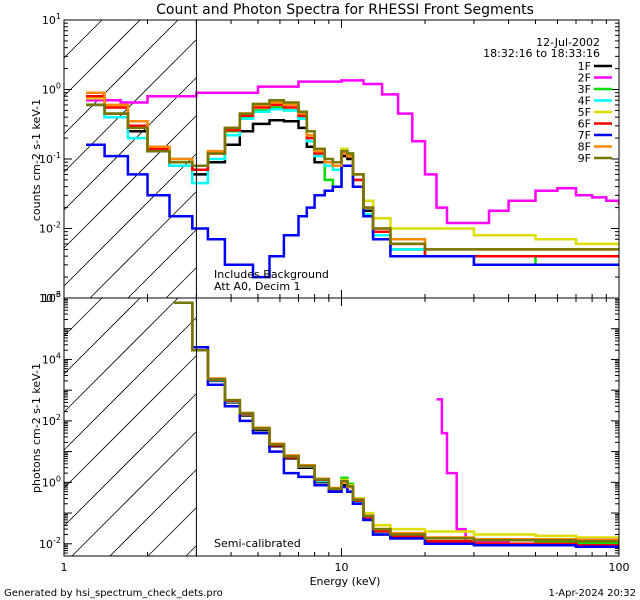 The width and height of the screenshot is (640, 600). Describe the element at coordinates (51, 358) in the screenshot. I see `photon-y-tick-label: 10⁴` at that location.